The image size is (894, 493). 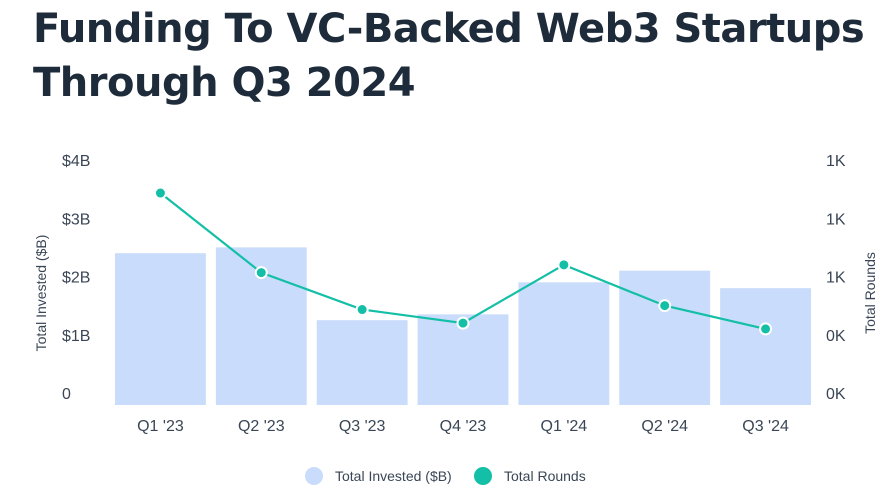 What do you see at coordinates (76, 336) in the screenshot?
I see `y-tick-label: $1B` at bounding box center [76, 336].